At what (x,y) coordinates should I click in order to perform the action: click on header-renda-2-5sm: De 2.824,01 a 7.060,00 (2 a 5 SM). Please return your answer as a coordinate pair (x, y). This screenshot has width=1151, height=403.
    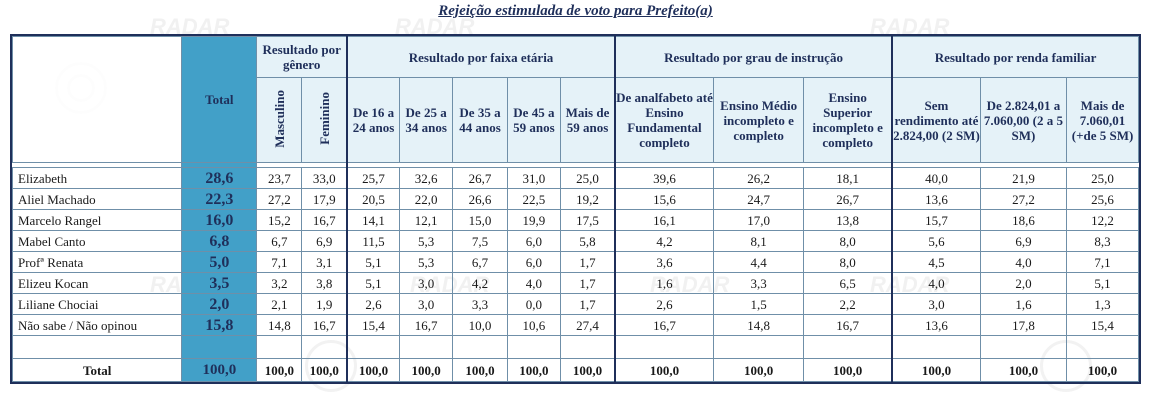
    Looking at the image, I should click on (1023, 120).